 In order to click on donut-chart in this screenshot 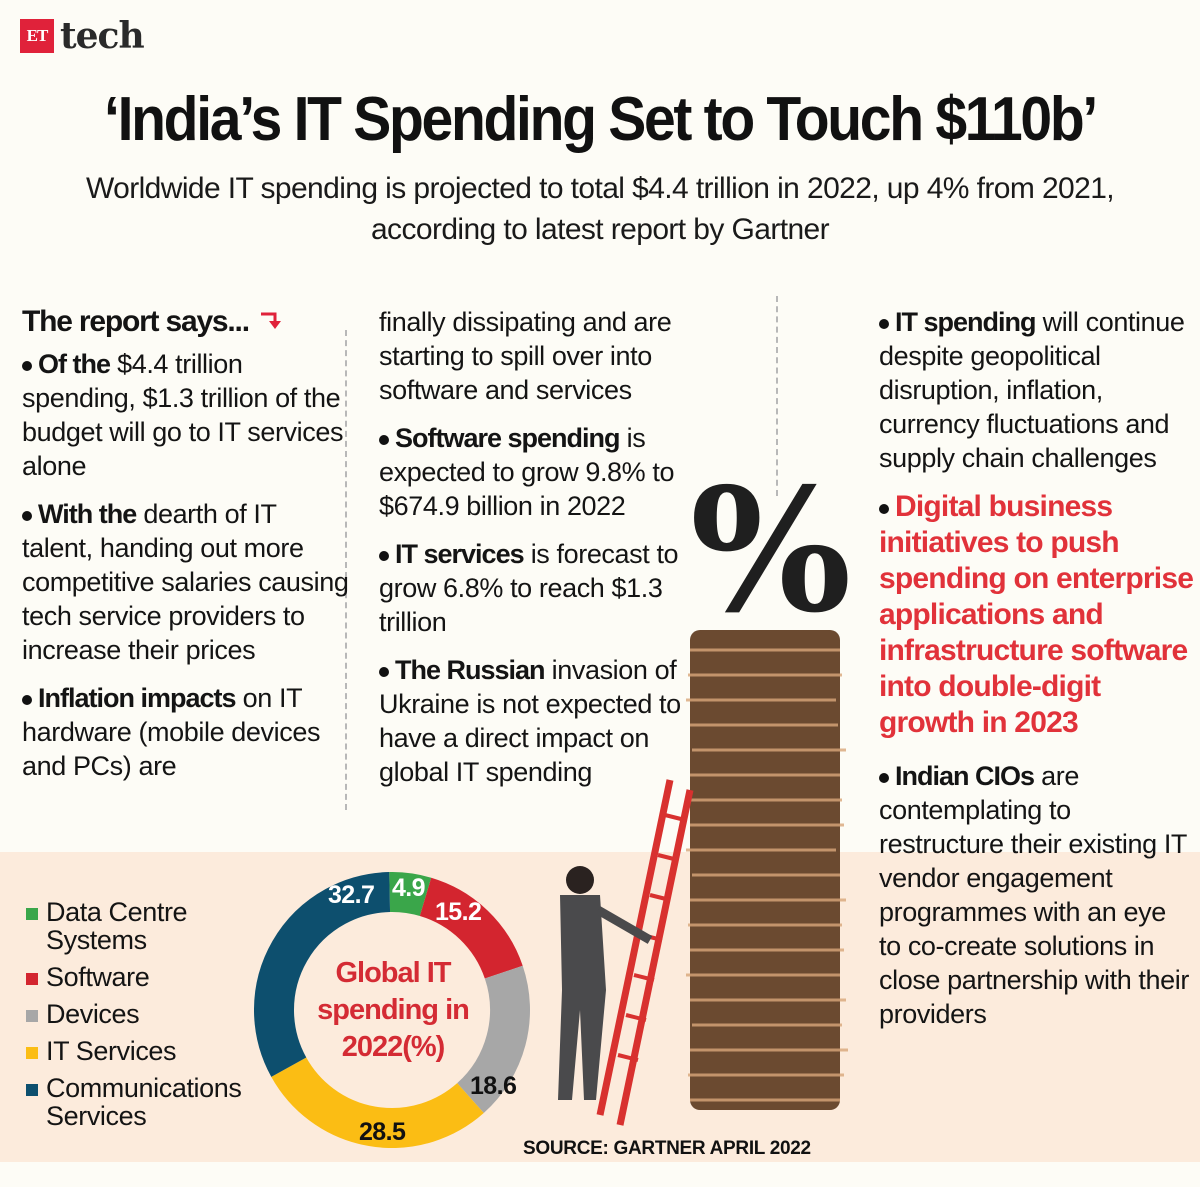, I will do `click(392, 1010)`.